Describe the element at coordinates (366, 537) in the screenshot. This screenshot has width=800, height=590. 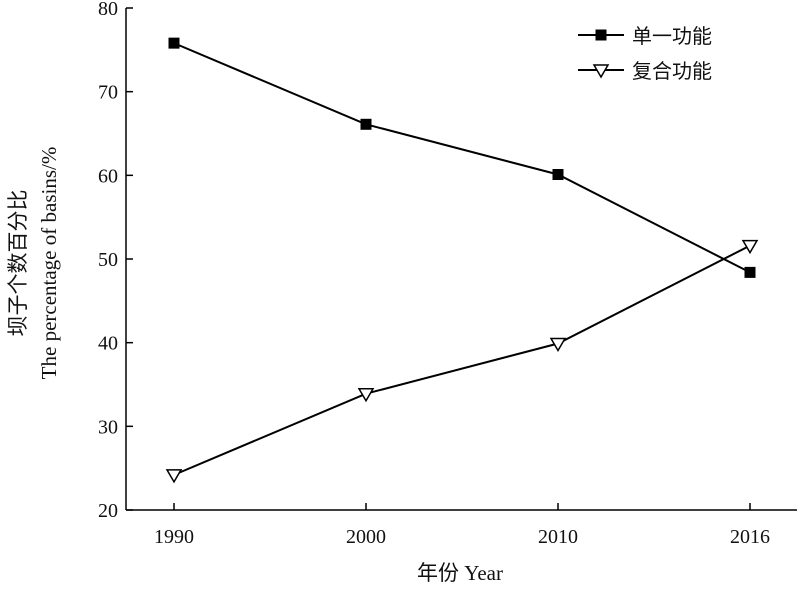
I see `x-tick-label: 2000` at that location.